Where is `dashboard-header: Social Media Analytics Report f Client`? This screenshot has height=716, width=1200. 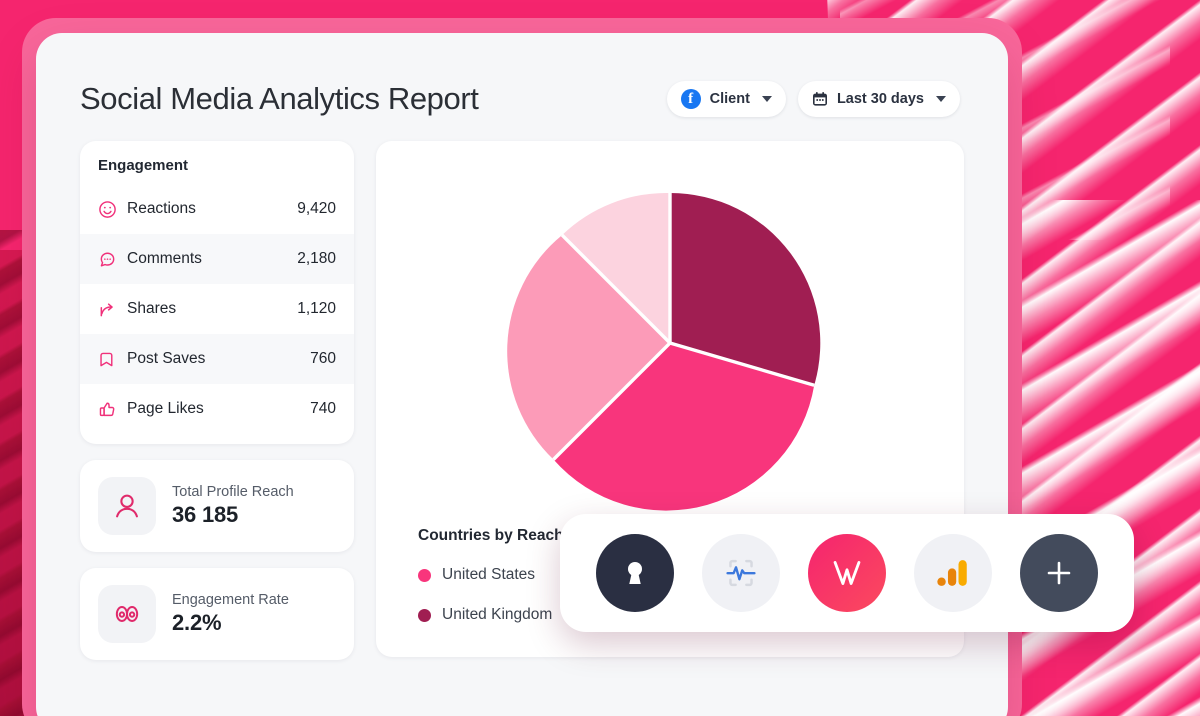
dashboard-header: Social Media Analytics Report f Client is located at coordinates (522, 75).